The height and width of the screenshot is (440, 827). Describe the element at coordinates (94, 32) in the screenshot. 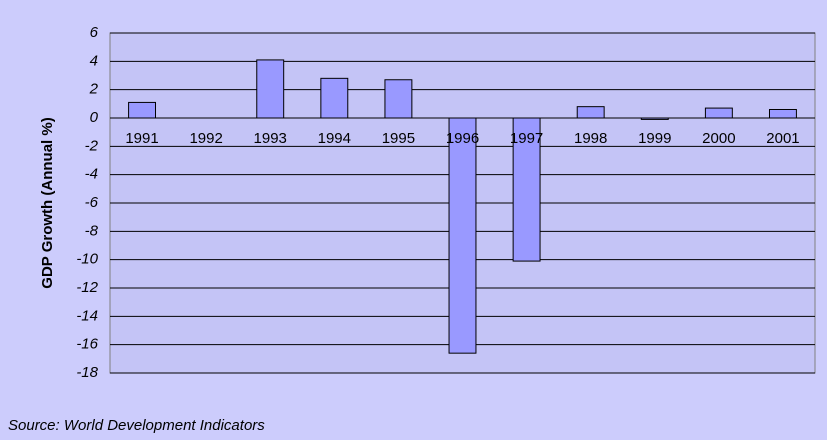

I see `y-tick-label: 6` at that location.